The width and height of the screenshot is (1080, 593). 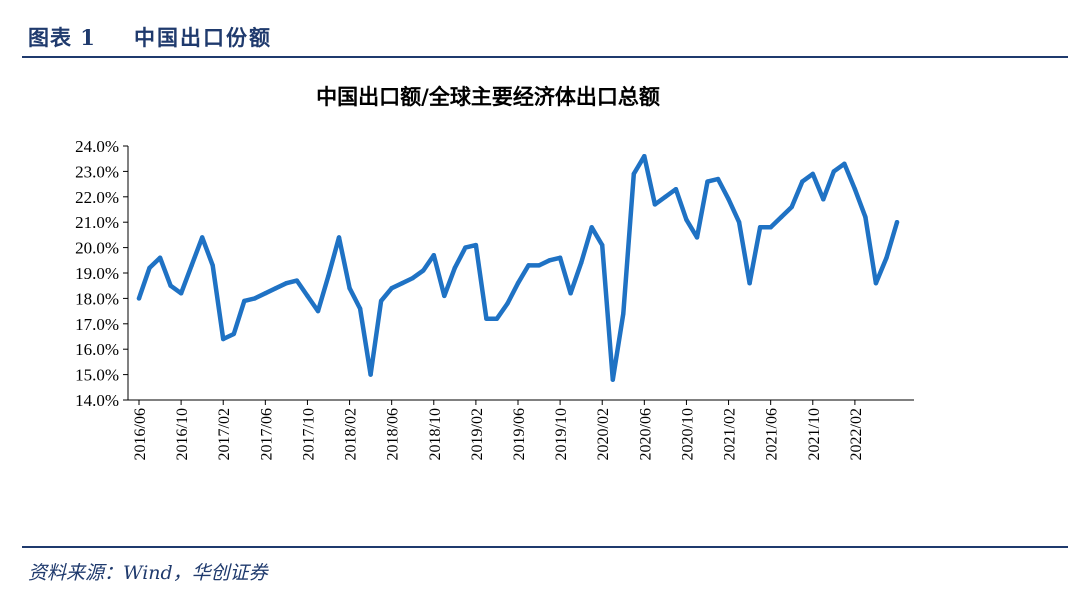 I want to click on source-note: 资料来源：Wind，华创证券, so click(x=148, y=573).